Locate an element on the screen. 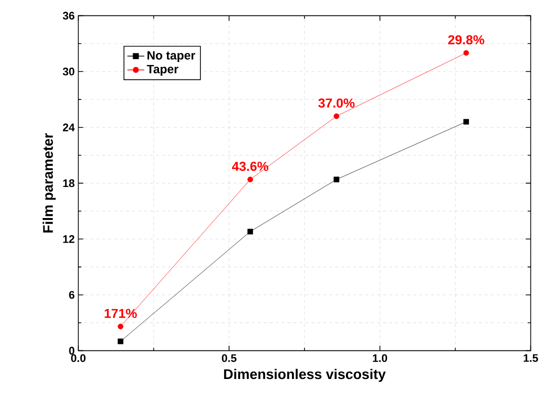 The image size is (545, 408). legend-label: Taper is located at coordinates (162, 70).